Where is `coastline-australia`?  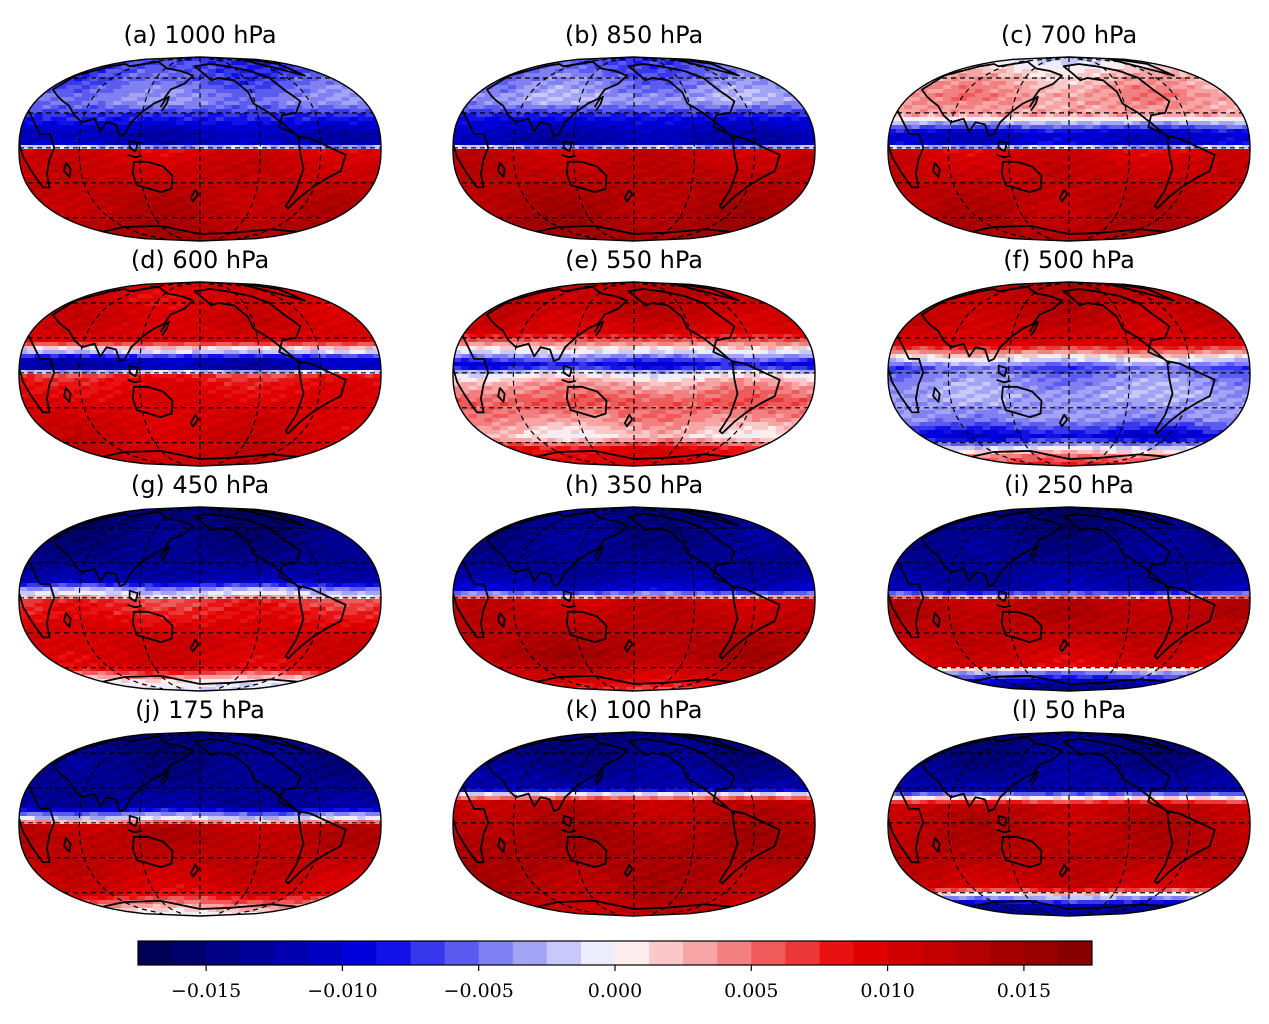
coastline-australia is located at coordinates (586, 176).